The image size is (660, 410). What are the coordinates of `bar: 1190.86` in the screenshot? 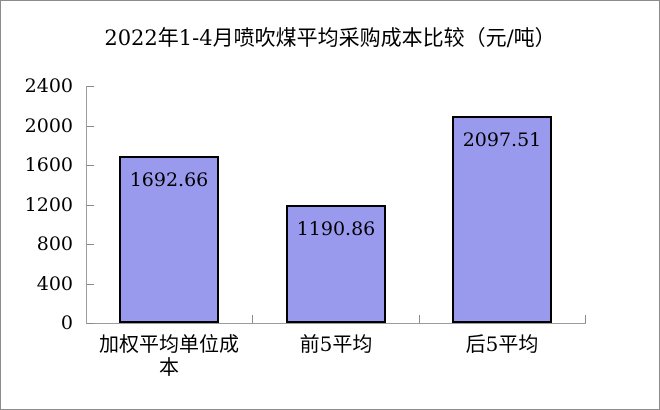 It's located at (336, 264).